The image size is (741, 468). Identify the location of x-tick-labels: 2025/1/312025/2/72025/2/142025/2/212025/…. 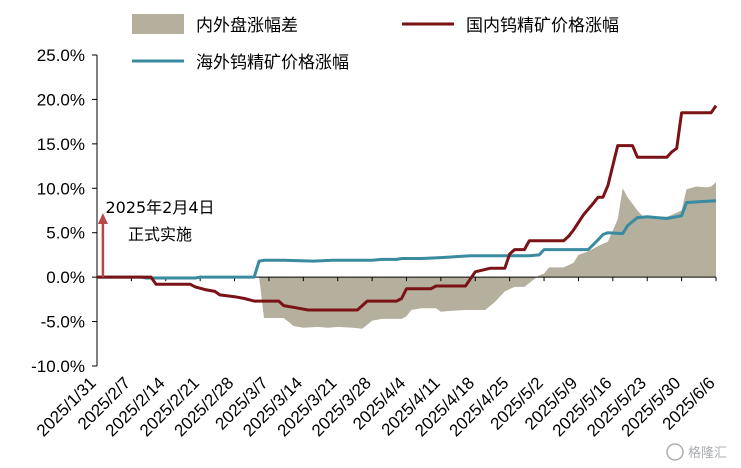
(376, 406).